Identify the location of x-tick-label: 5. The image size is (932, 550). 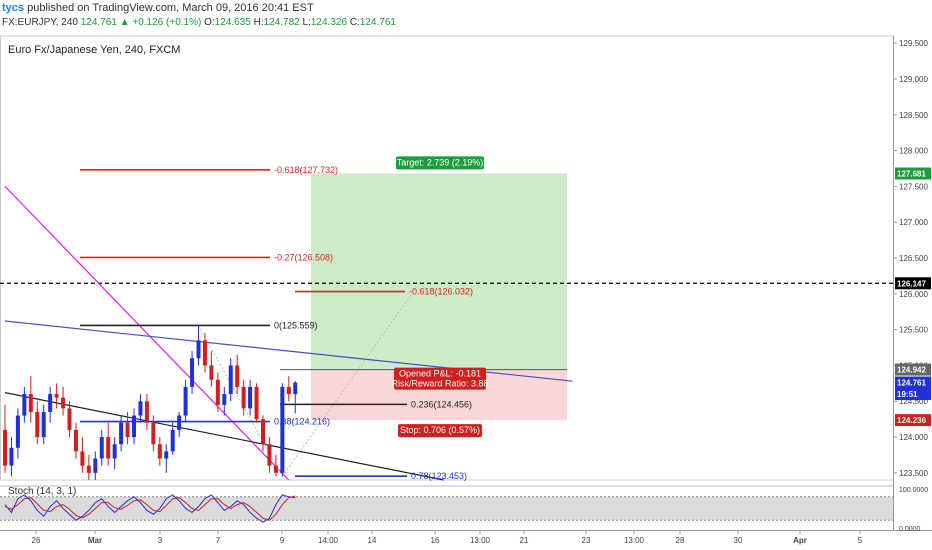
(860, 540).